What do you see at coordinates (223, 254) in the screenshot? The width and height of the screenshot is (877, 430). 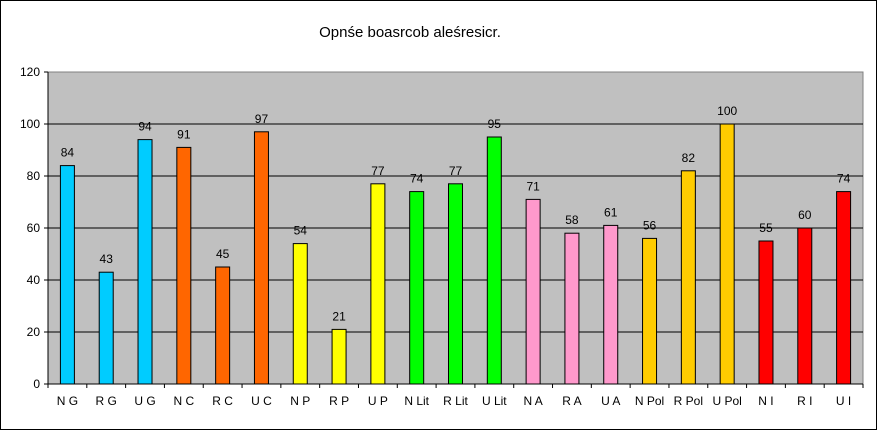 I see `data-label: 45` at bounding box center [223, 254].